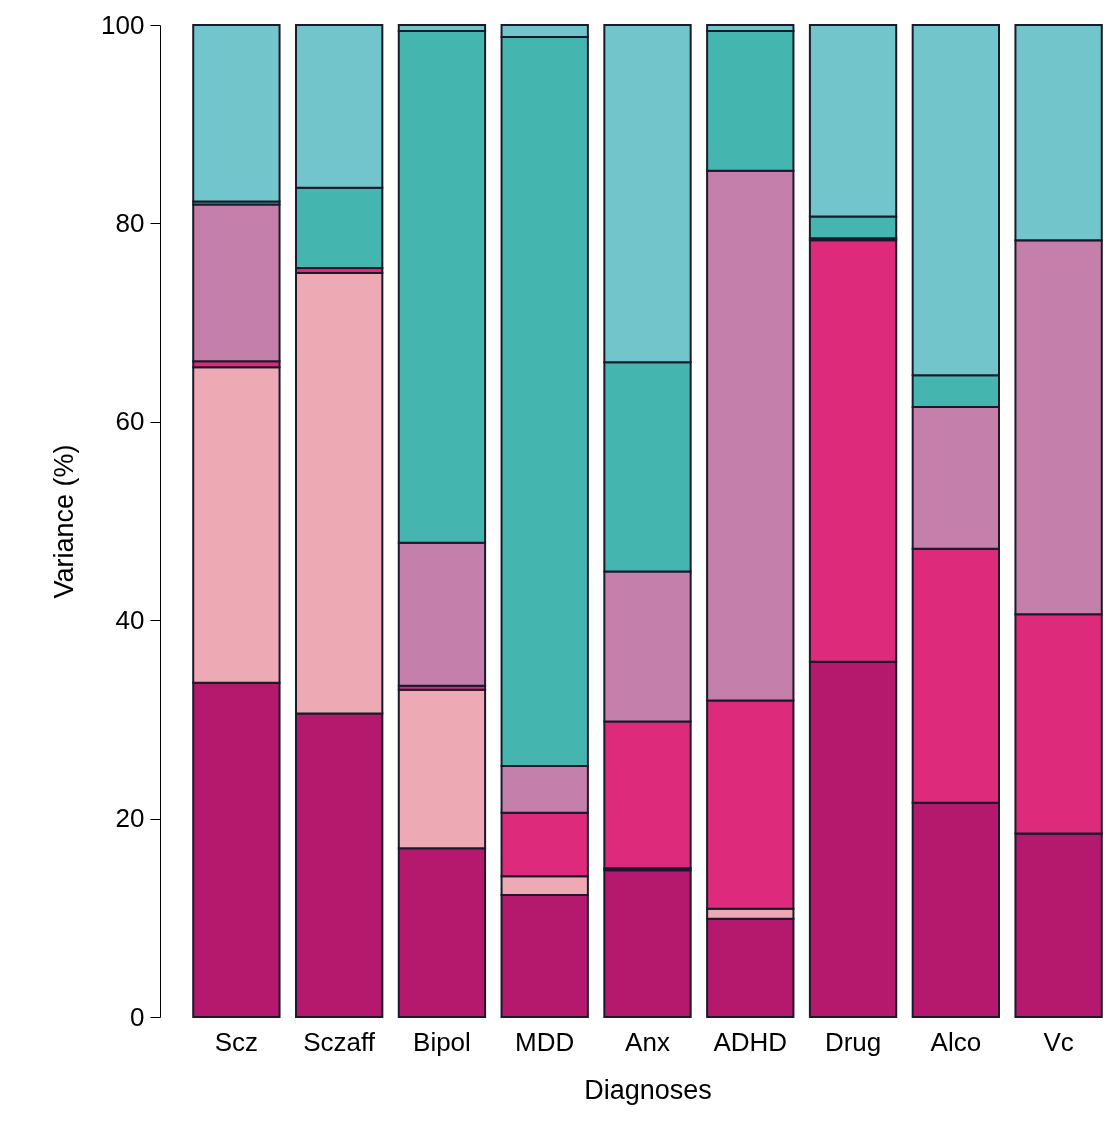 The width and height of the screenshot is (1118, 1122). I want to click on y-tick-label: 60, so click(130, 421).